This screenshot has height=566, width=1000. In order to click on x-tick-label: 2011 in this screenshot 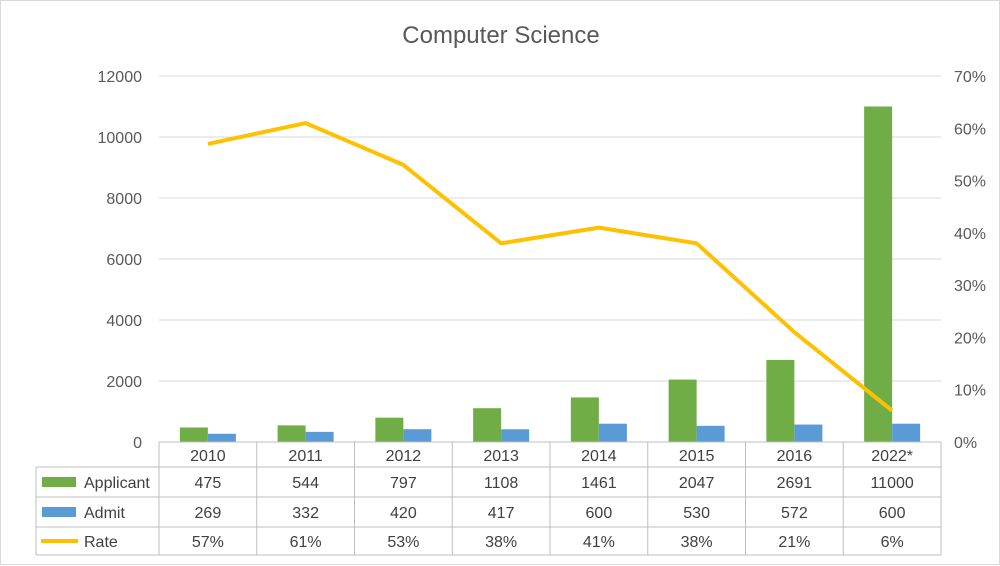, I will do `click(305, 456)`.